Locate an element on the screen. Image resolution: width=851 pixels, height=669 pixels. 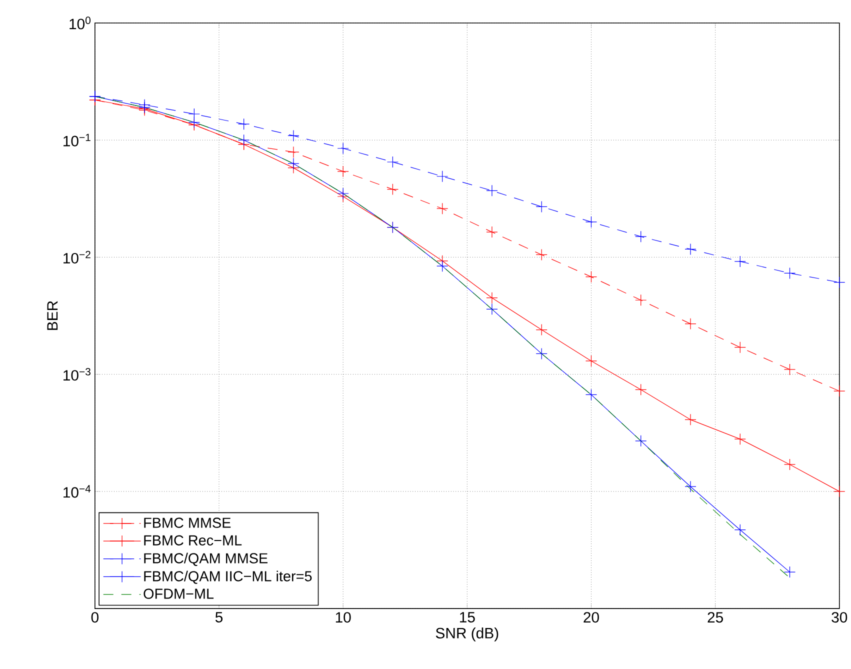
y-tick-label: 10$^{−3}$ is located at coordinates (77, 374).